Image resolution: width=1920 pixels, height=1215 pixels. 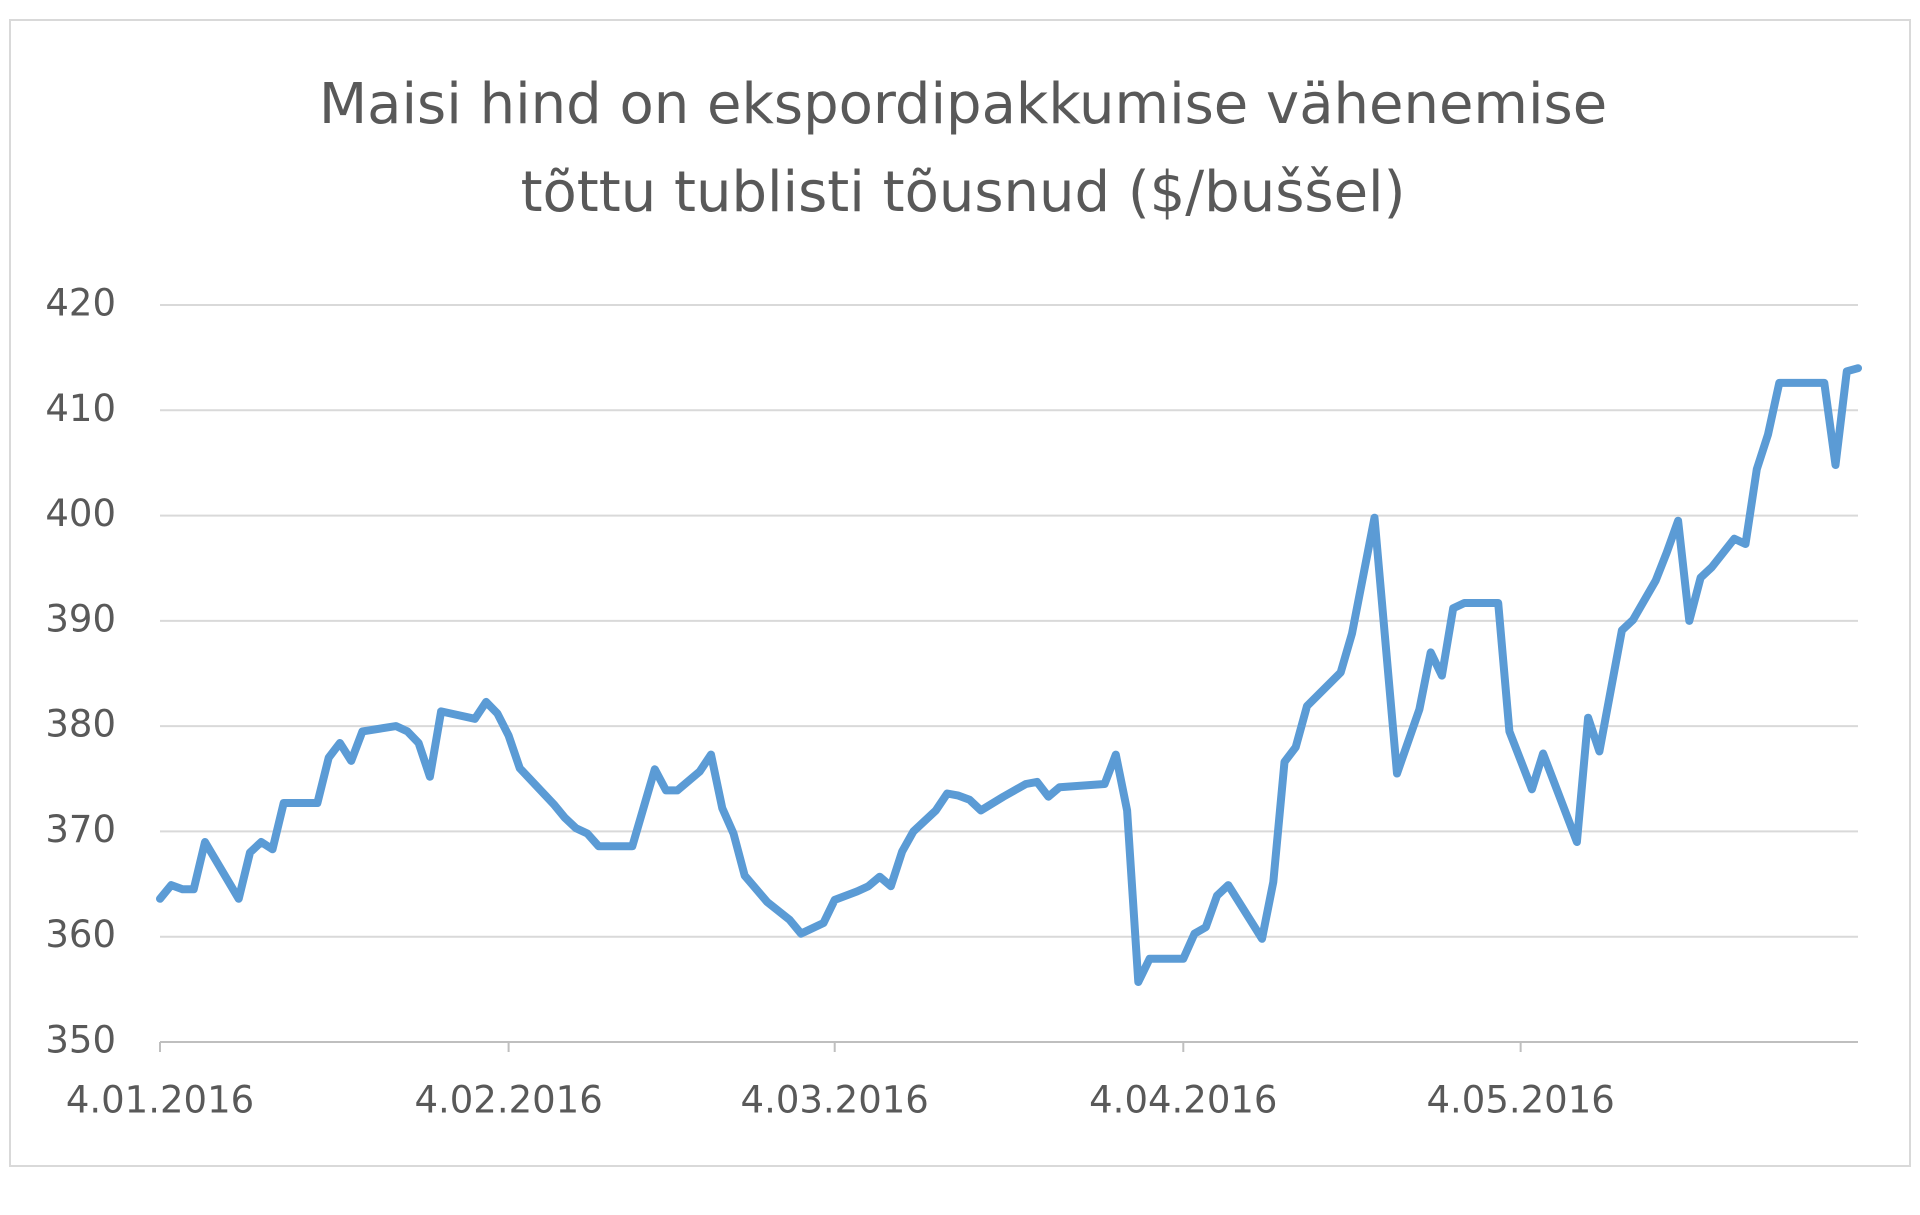 What do you see at coordinates (80, 303) in the screenshot?
I see `y-tick-label: 420` at bounding box center [80, 303].